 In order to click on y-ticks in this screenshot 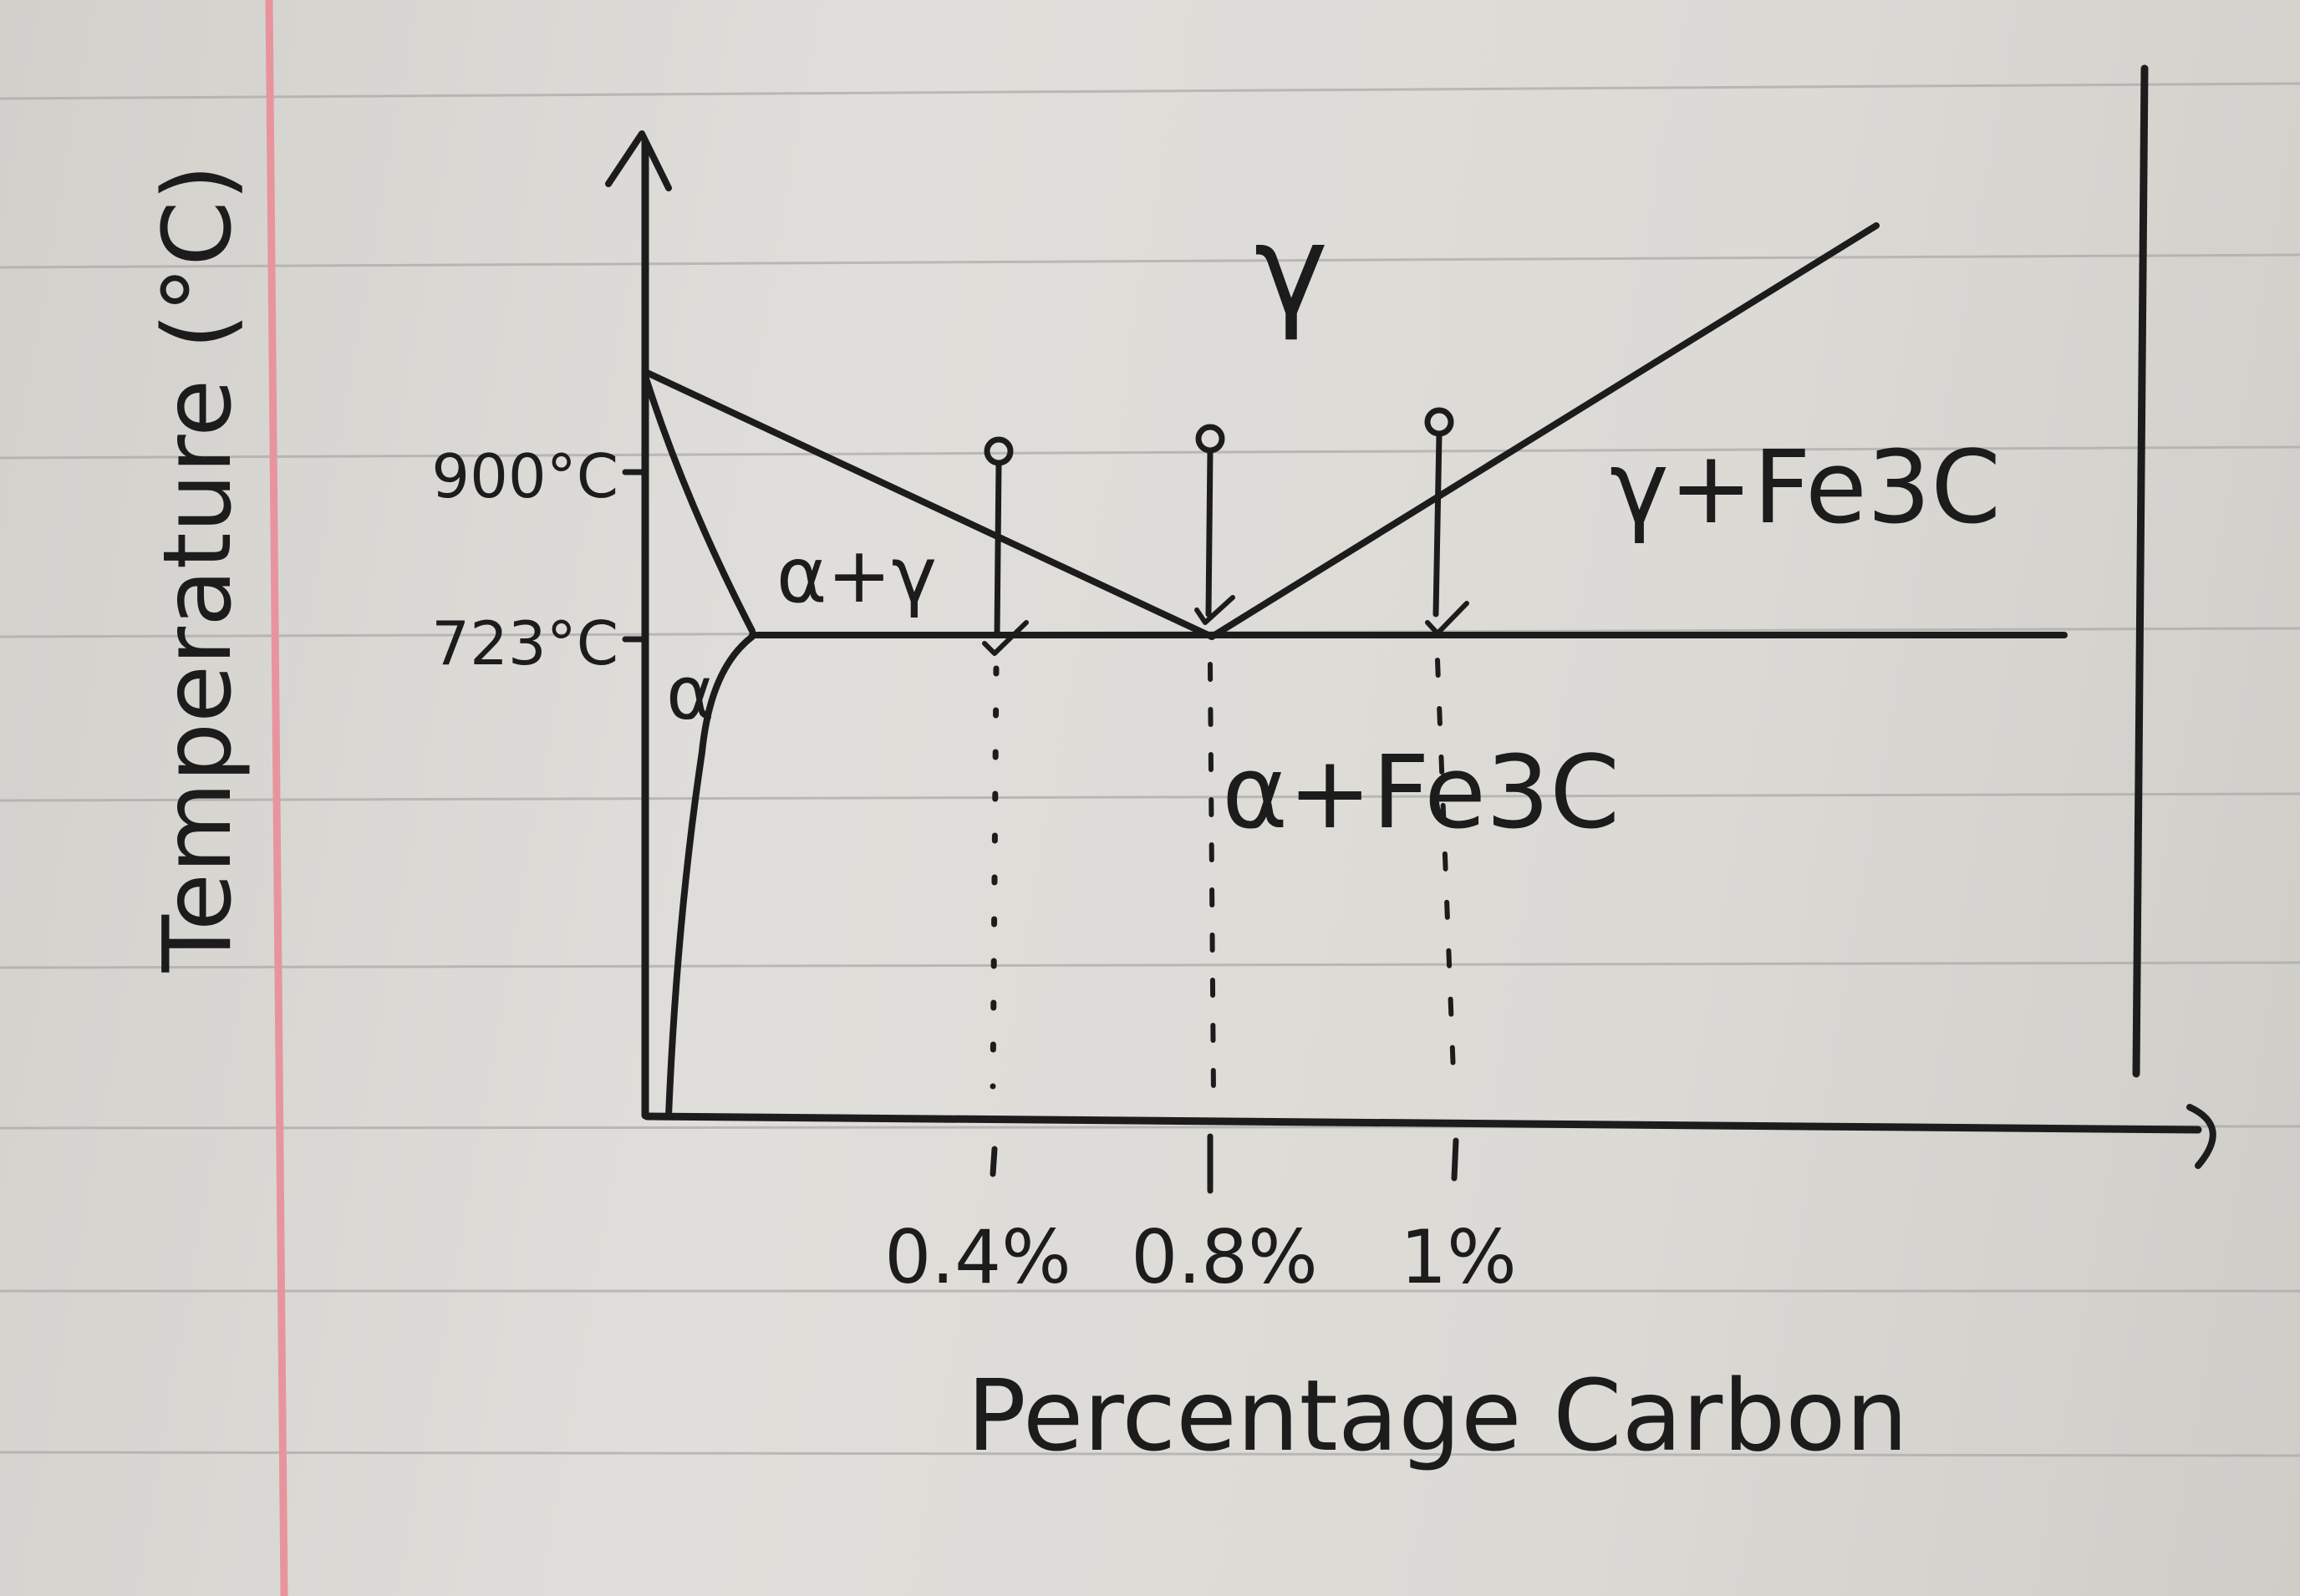, I will do `click(636, 556)`.